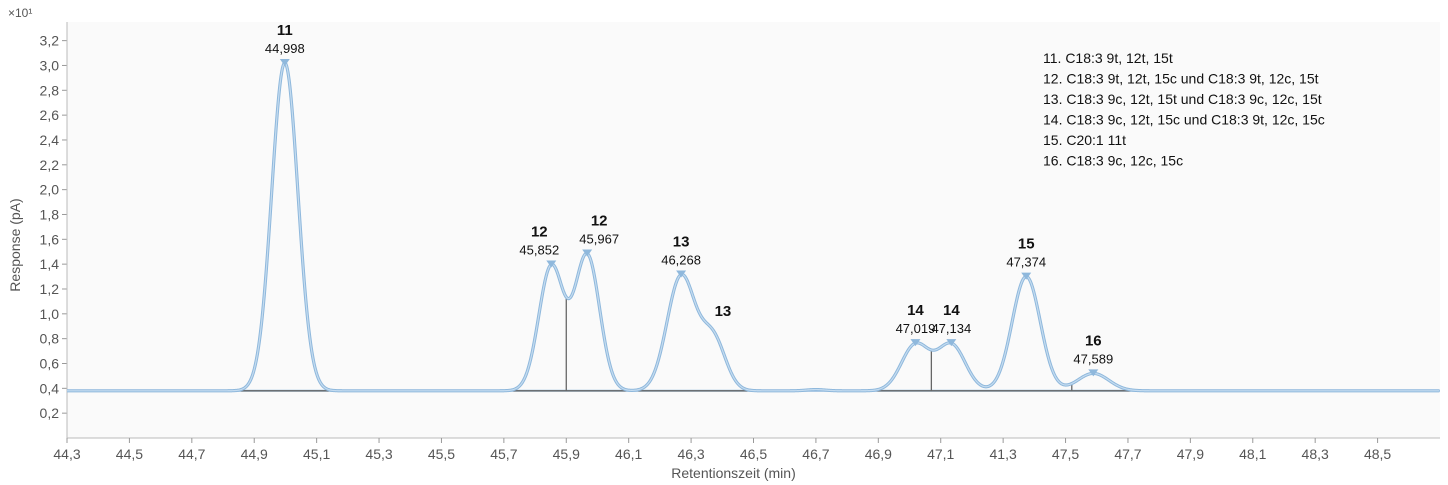 The height and width of the screenshot is (485, 1448). Describe the element at coordinates (1108, 58) in the screenshot. I see `legend-entry: 11. C18:3 9t, 12t, 15t` at that location.